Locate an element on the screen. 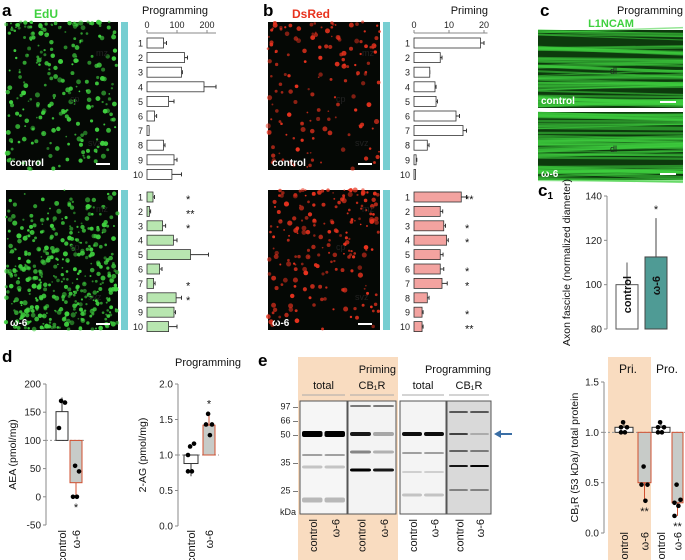 The height and width of the screenshot is (560, 685). lane-label: ω-6 is located at coordinates (336, 528).